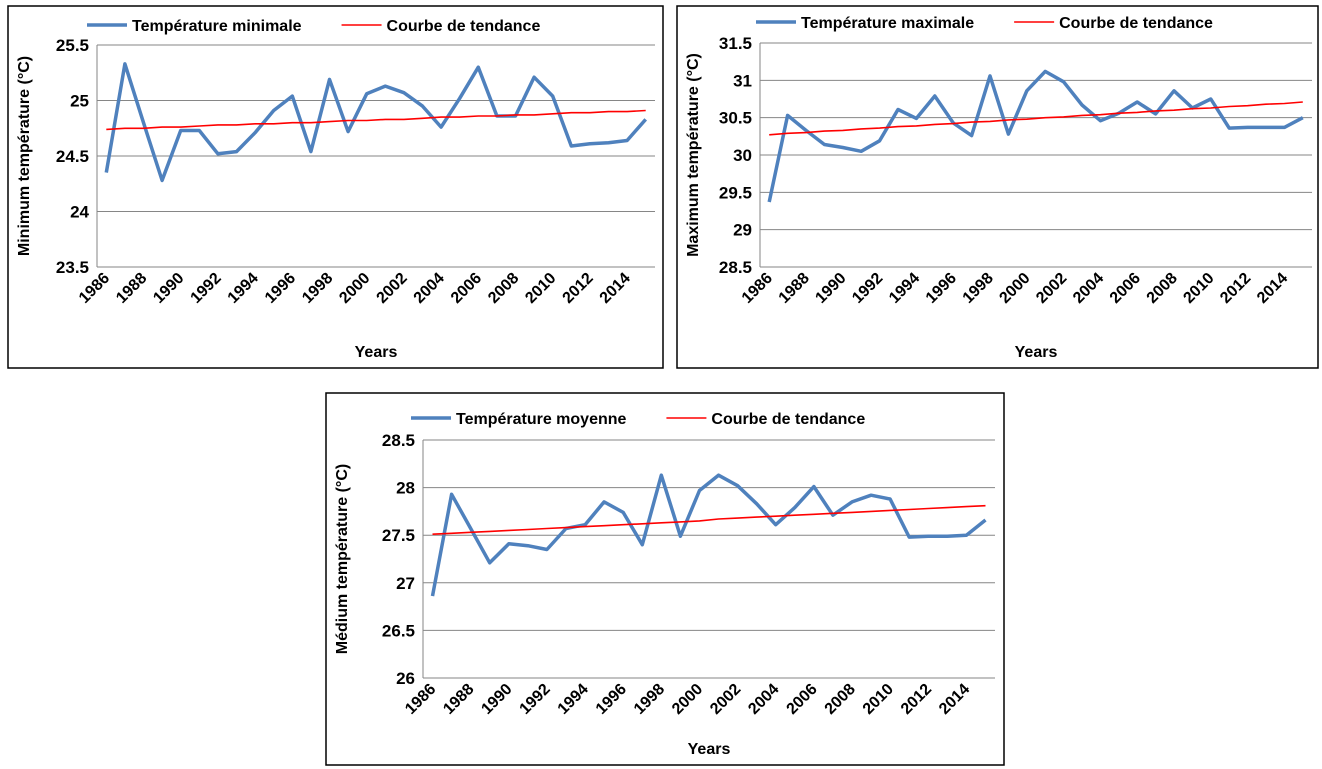 Image resolution: width=1322 pixels, height=769 pixels. Describe the element at coordinates (887, 23) in the screenshot. I see `legend-label: Température maximale` at that location.